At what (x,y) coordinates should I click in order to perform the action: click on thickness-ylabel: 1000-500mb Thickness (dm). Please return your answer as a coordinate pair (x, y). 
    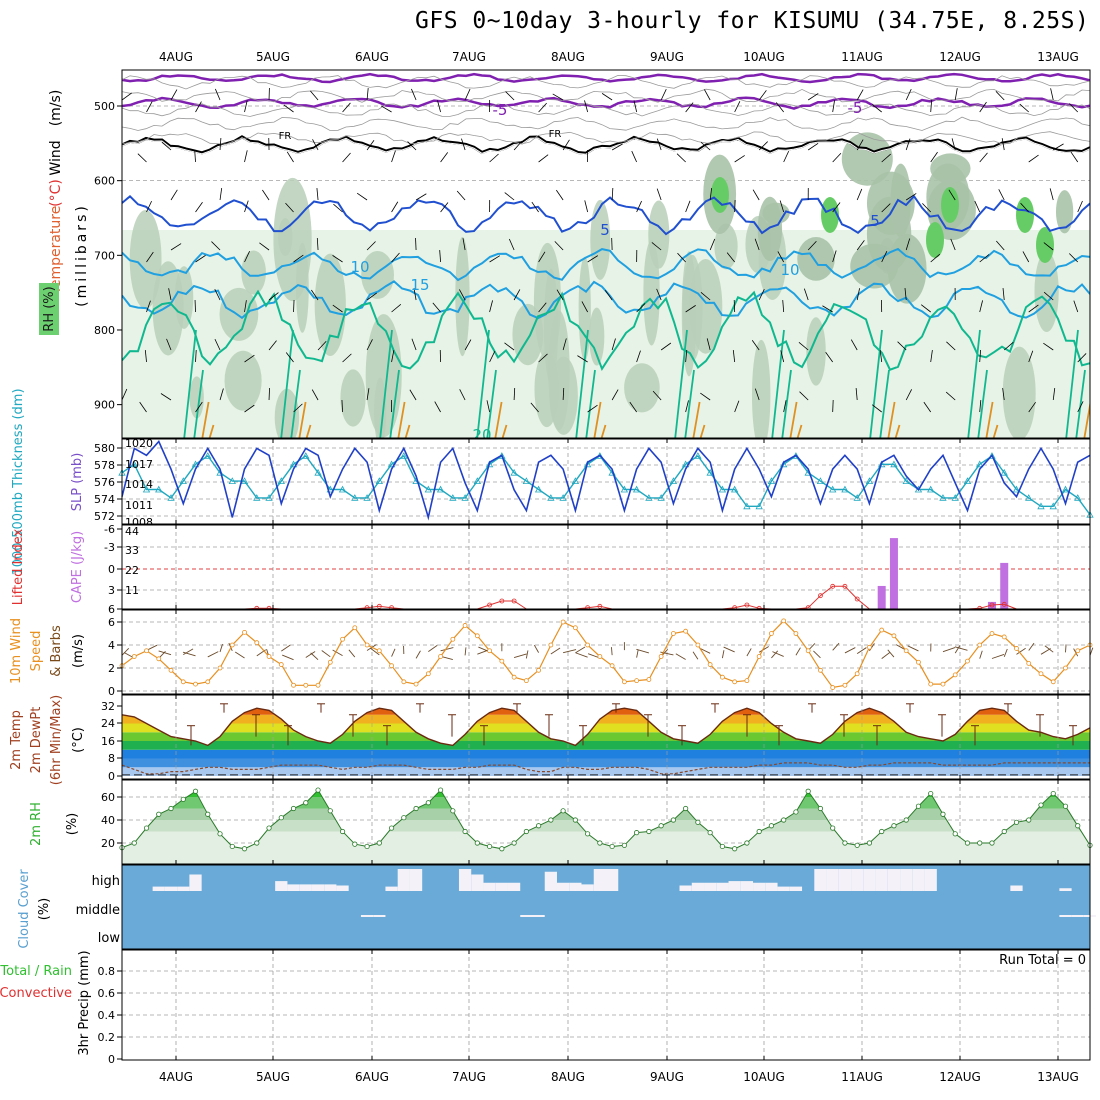
    Looking at the image, I should click on (18, 481).